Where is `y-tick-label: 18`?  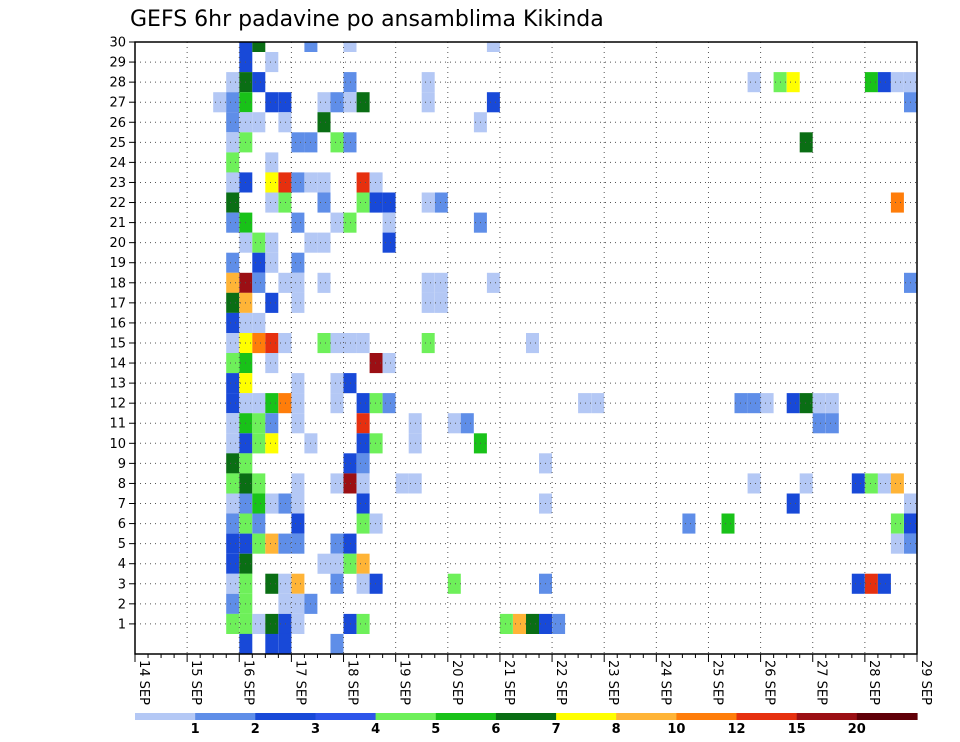
y-tick-label: 18 is located at coordinates (117, 283).